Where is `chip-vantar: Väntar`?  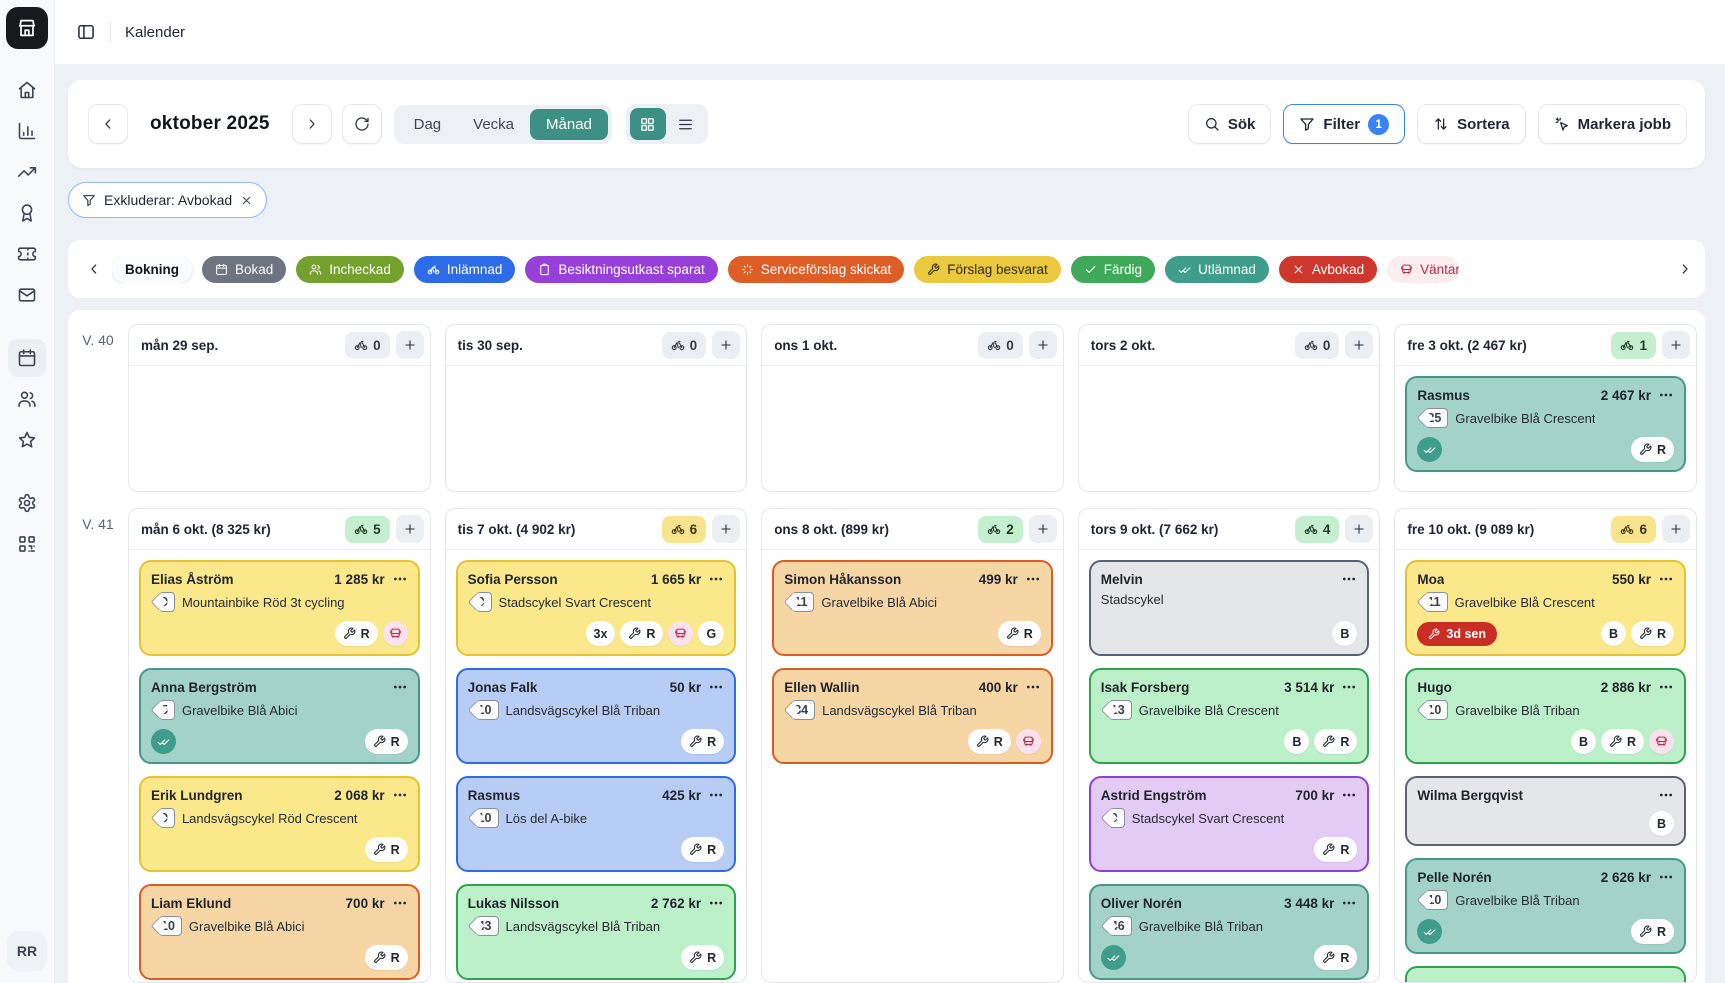 chip-vantar: Väntar is located at coordinates (1423, 269).